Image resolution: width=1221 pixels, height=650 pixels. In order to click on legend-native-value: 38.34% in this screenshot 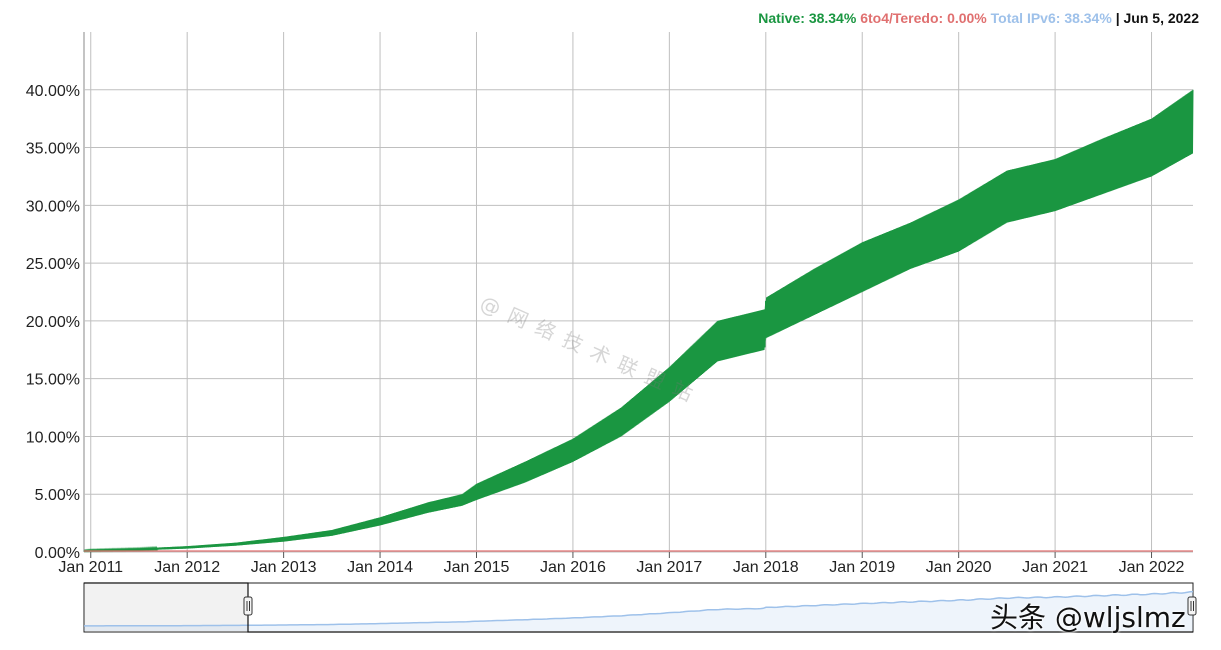, I will do `click(832, 18)`.